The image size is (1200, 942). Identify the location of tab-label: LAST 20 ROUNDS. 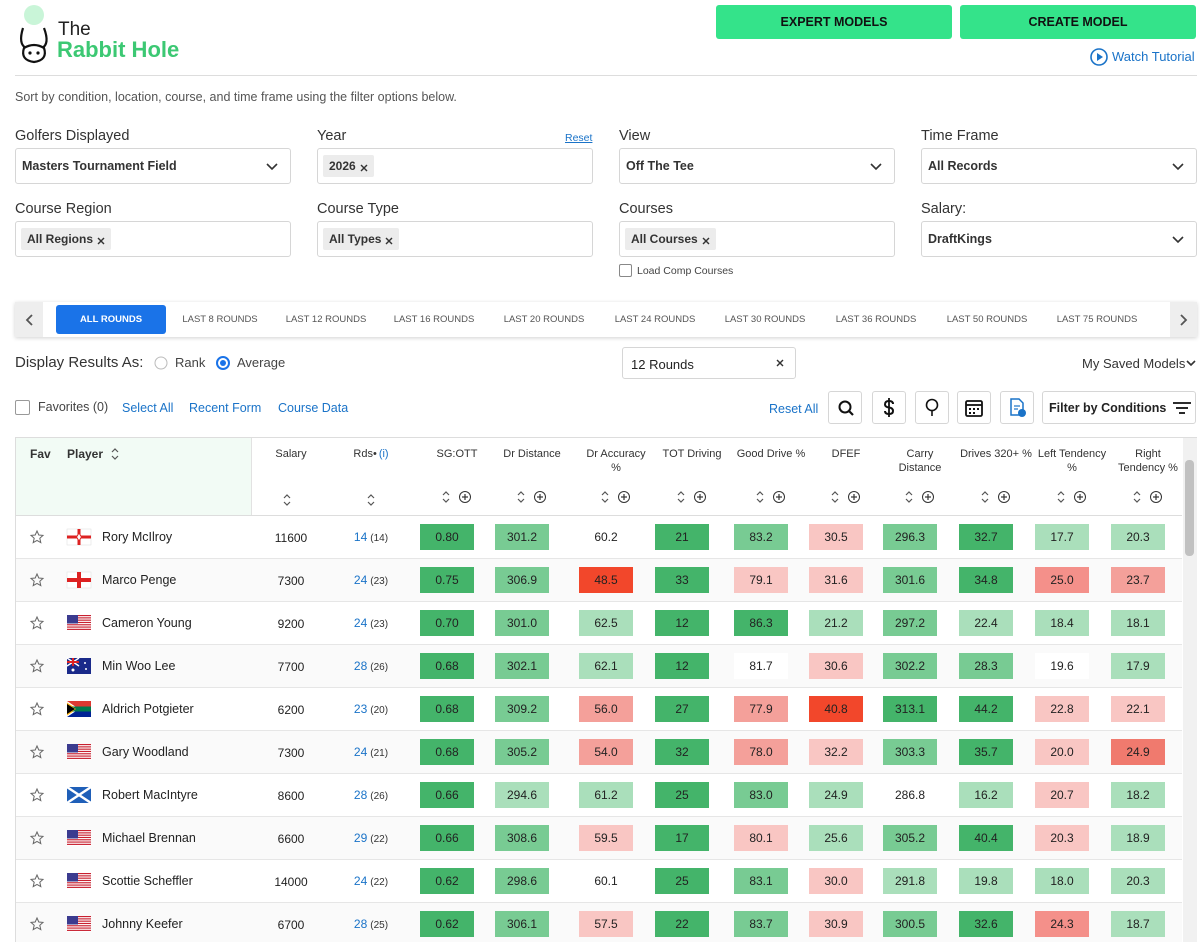
(544, 319).